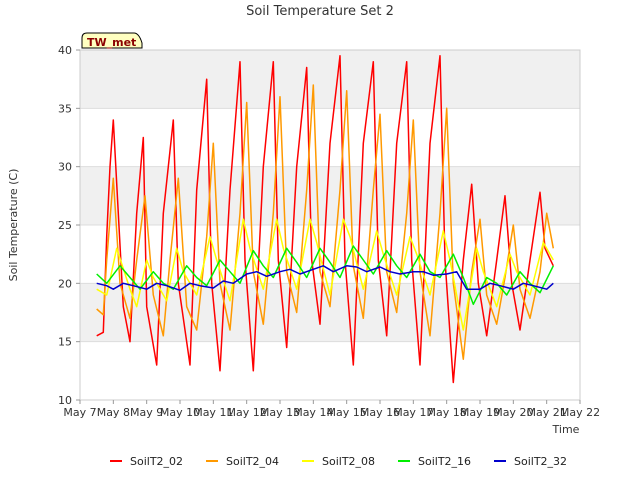  What do you see at coordinates (320, 11) in the screenshot?
I see `chart-title: Soil Temperature Set 2` at bounding box center [320, 11].